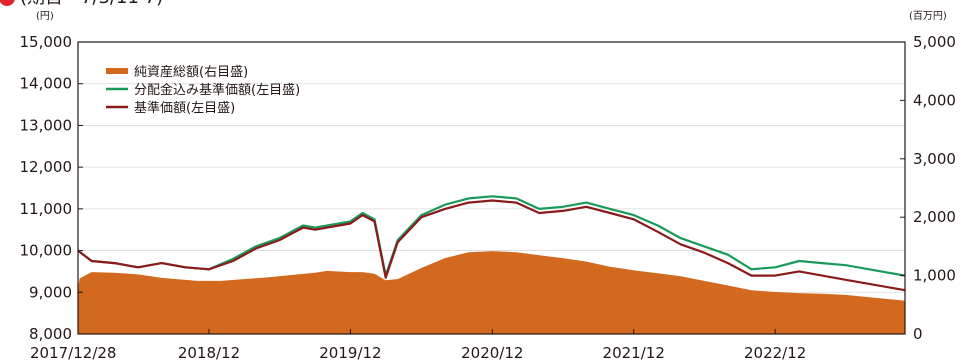 This screenshot has width=964, height=363. I want to click on header-bullet-icon, so click(7, 3).